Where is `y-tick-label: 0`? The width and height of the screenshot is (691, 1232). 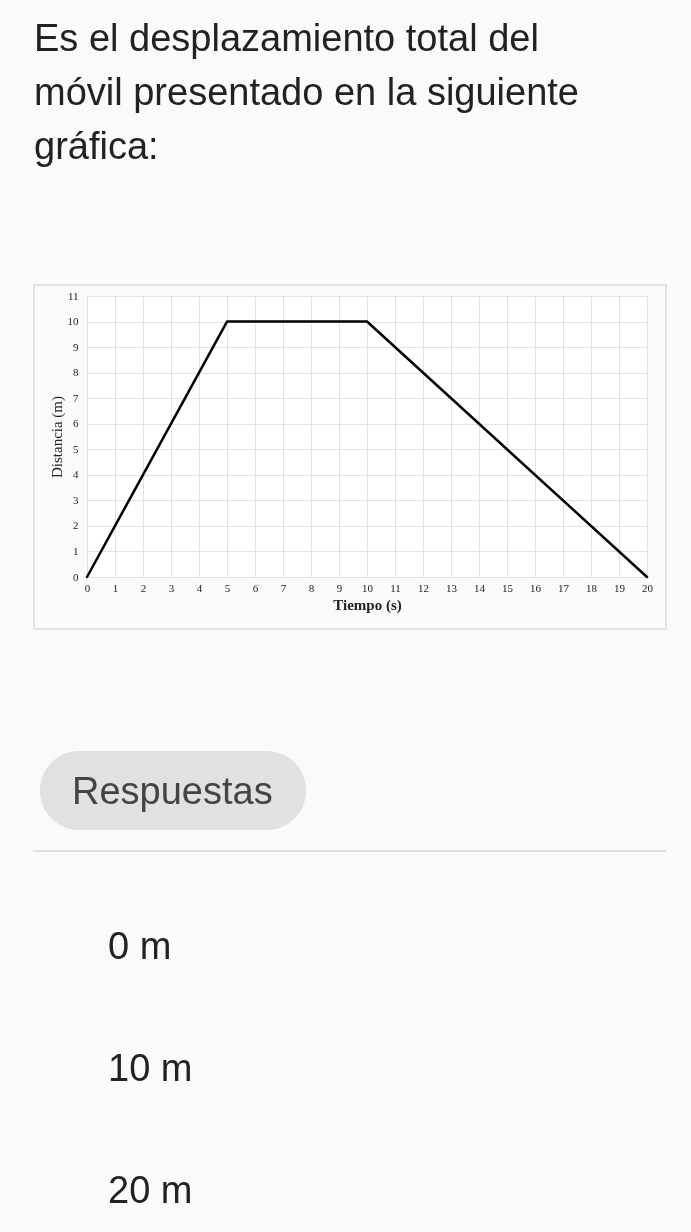
y-tick-label: 0 is located at coordinates (76, 576).